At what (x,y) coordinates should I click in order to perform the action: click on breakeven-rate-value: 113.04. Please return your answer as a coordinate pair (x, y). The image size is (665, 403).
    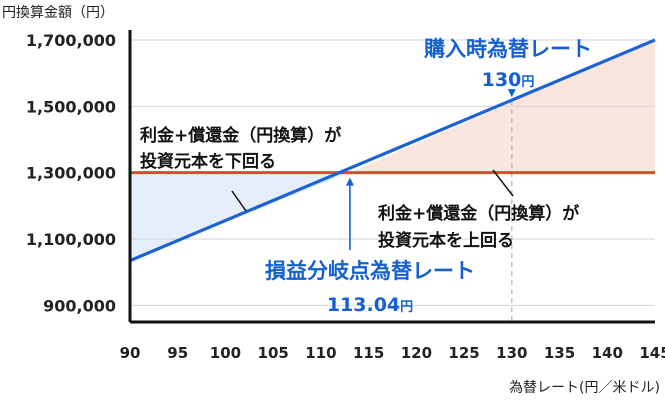
    Looking at the image, I should click on (363, 305).